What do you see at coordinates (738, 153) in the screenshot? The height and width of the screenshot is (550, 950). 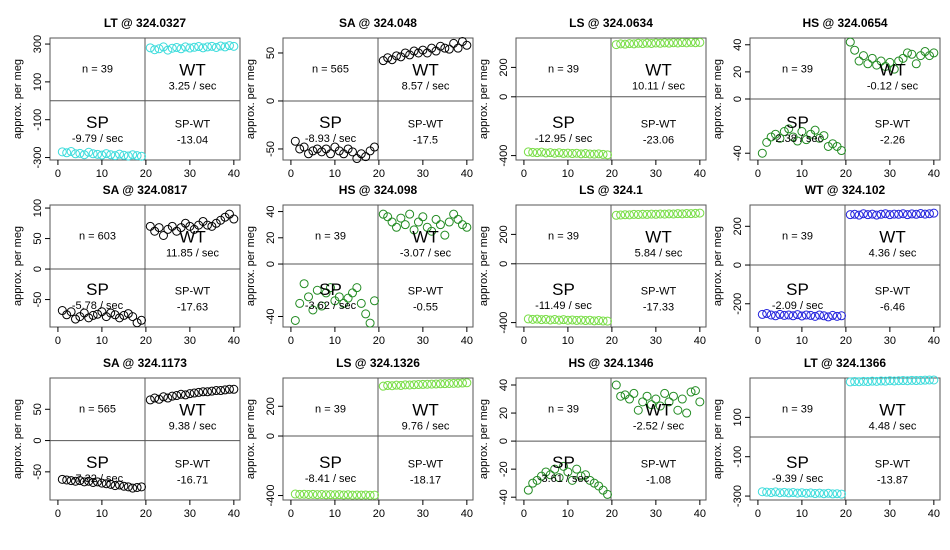 I see `y-tick-label: -40` at bounding box center [738, 153].